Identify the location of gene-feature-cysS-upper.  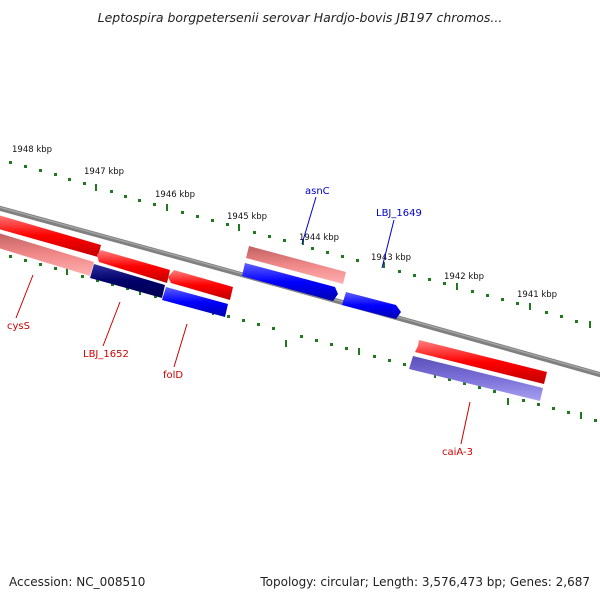
(50, 235).